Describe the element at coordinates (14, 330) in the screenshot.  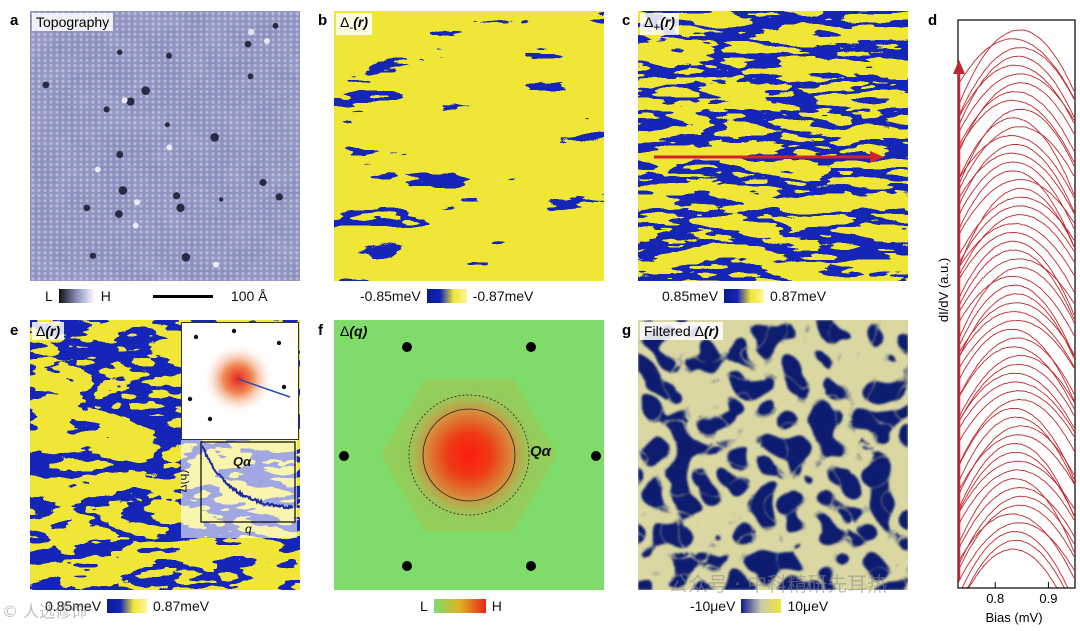
I see `panel-letter-e: e` at that location.